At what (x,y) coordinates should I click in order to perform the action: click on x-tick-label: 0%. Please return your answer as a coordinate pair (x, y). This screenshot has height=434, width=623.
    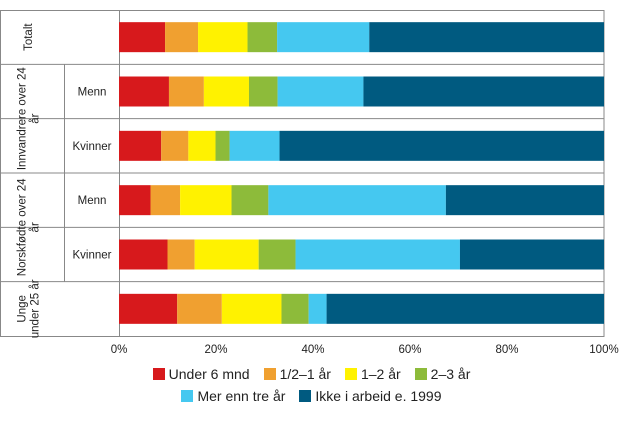
    Looking at the image, I should click on (119, 350).